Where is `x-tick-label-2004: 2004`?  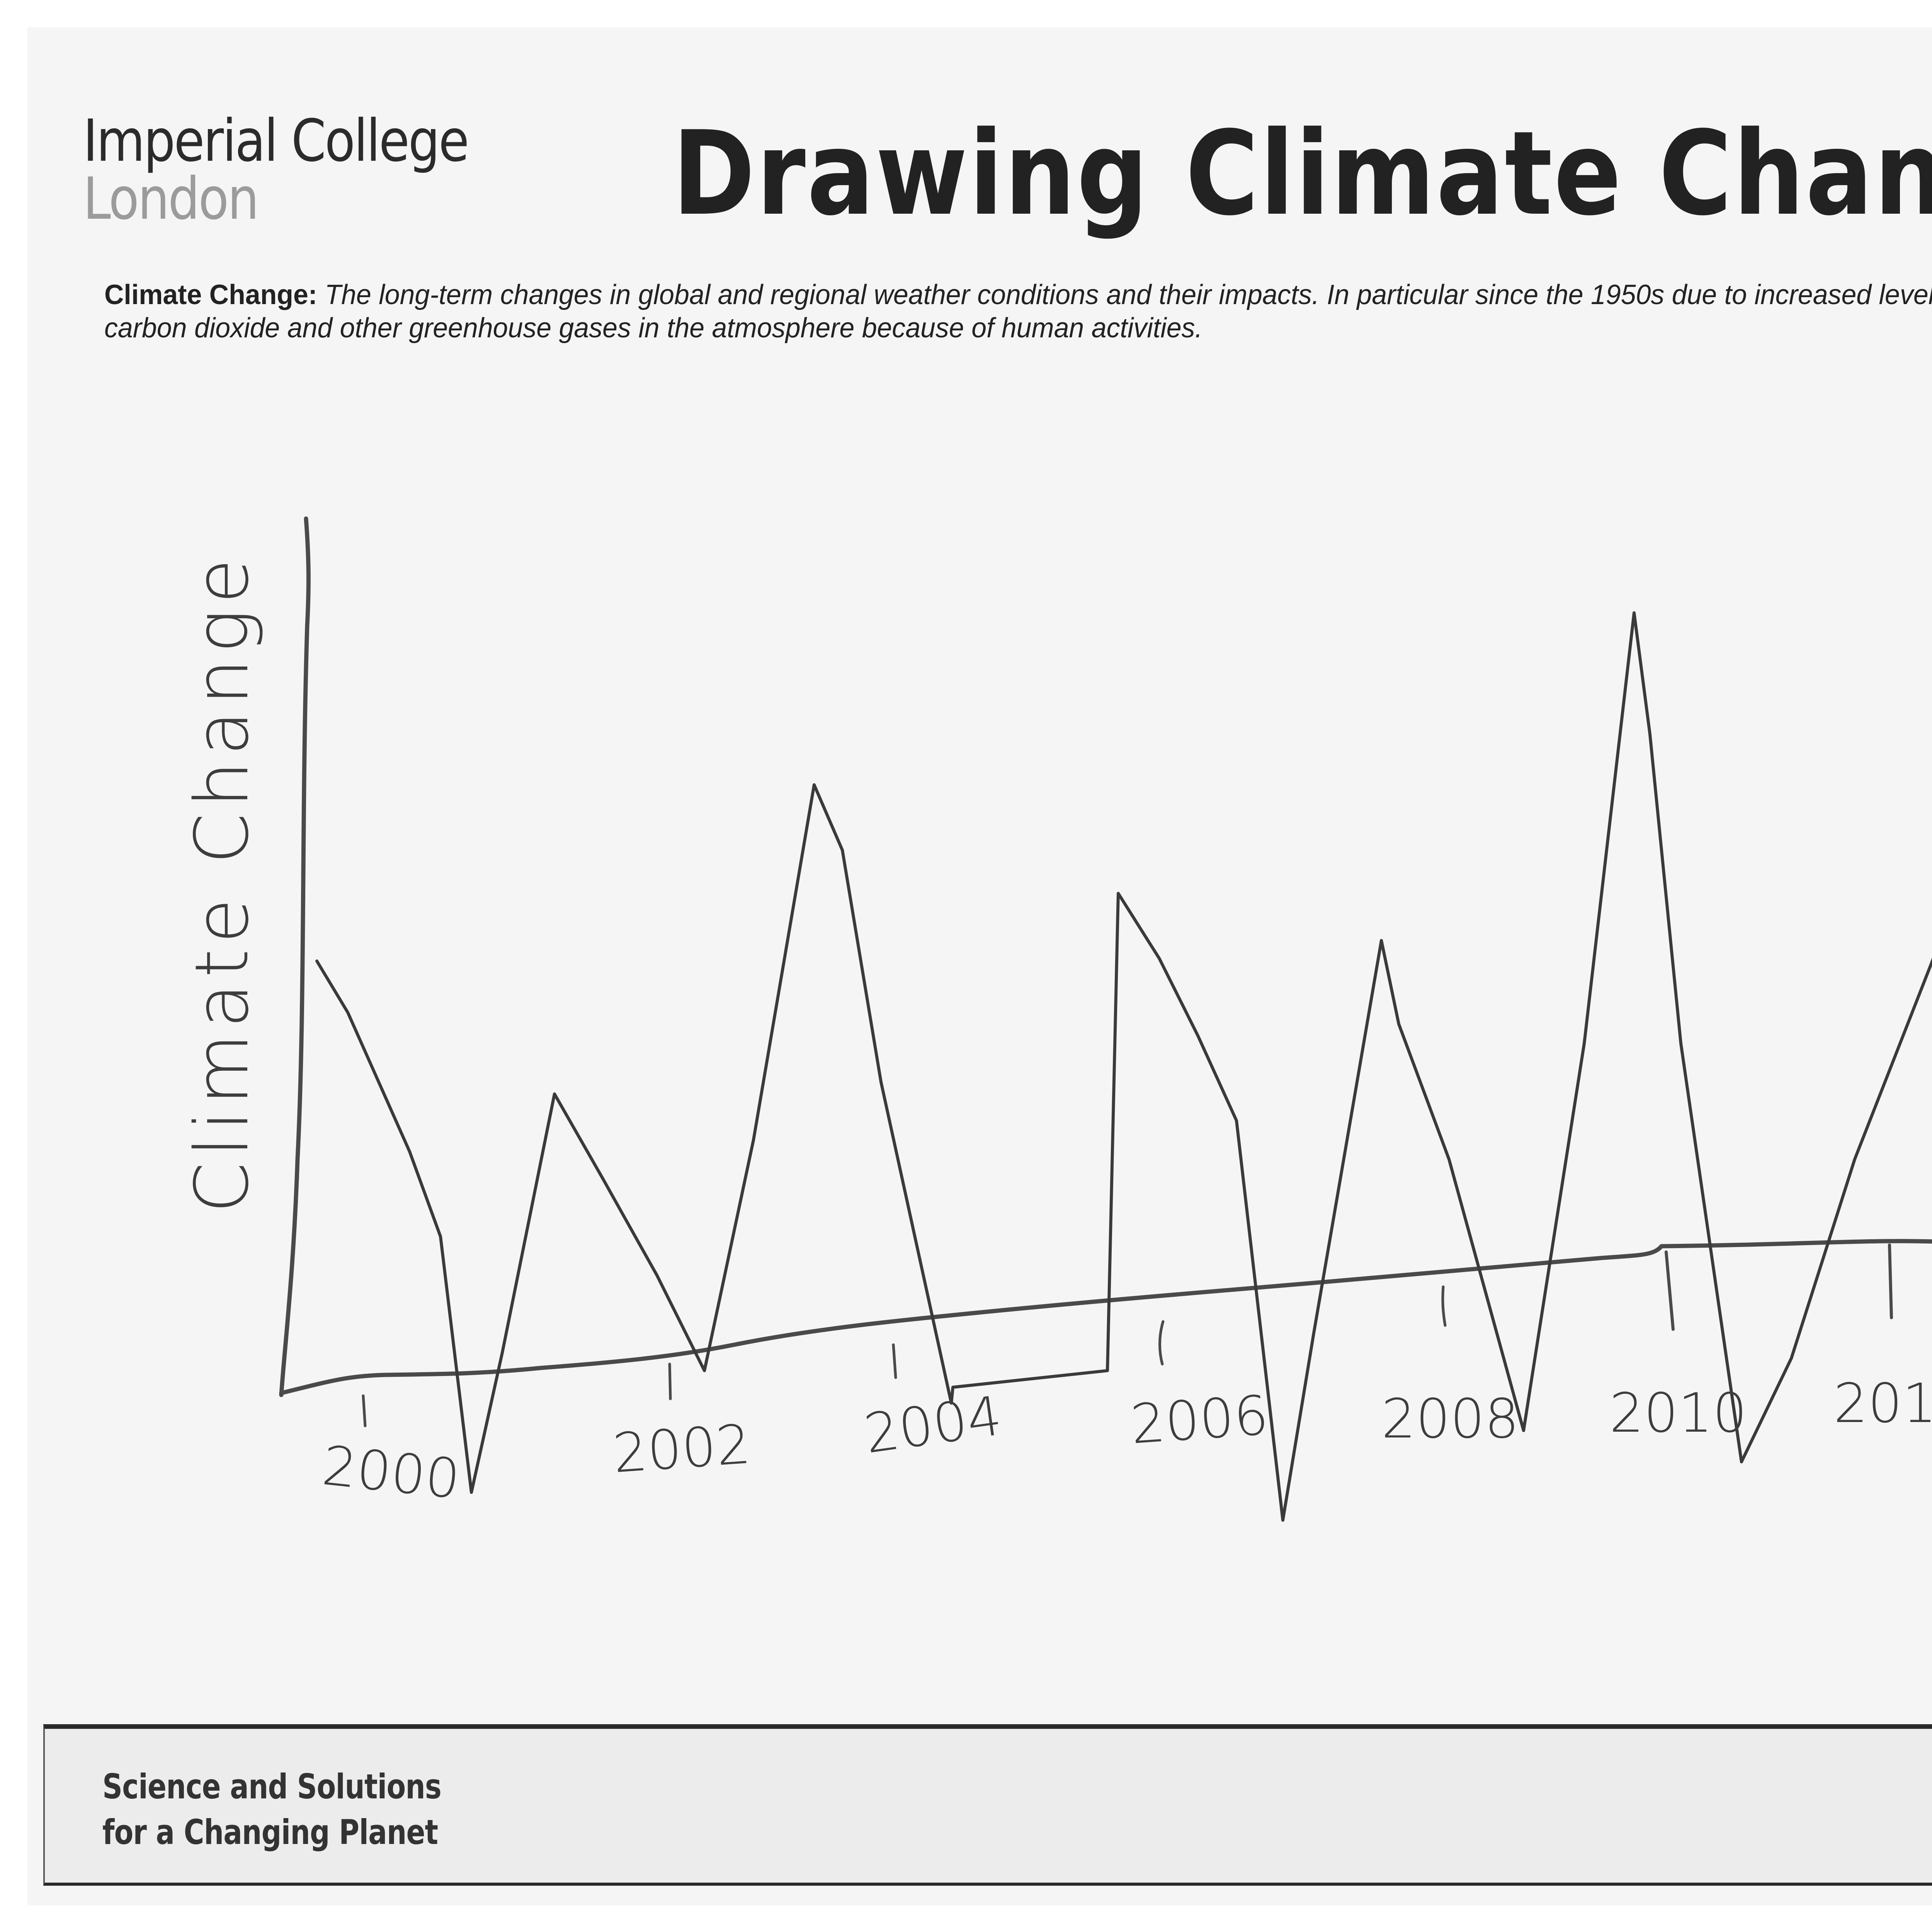 x-tick-label-2004: 2004 is located at coordinates (934, 1425).